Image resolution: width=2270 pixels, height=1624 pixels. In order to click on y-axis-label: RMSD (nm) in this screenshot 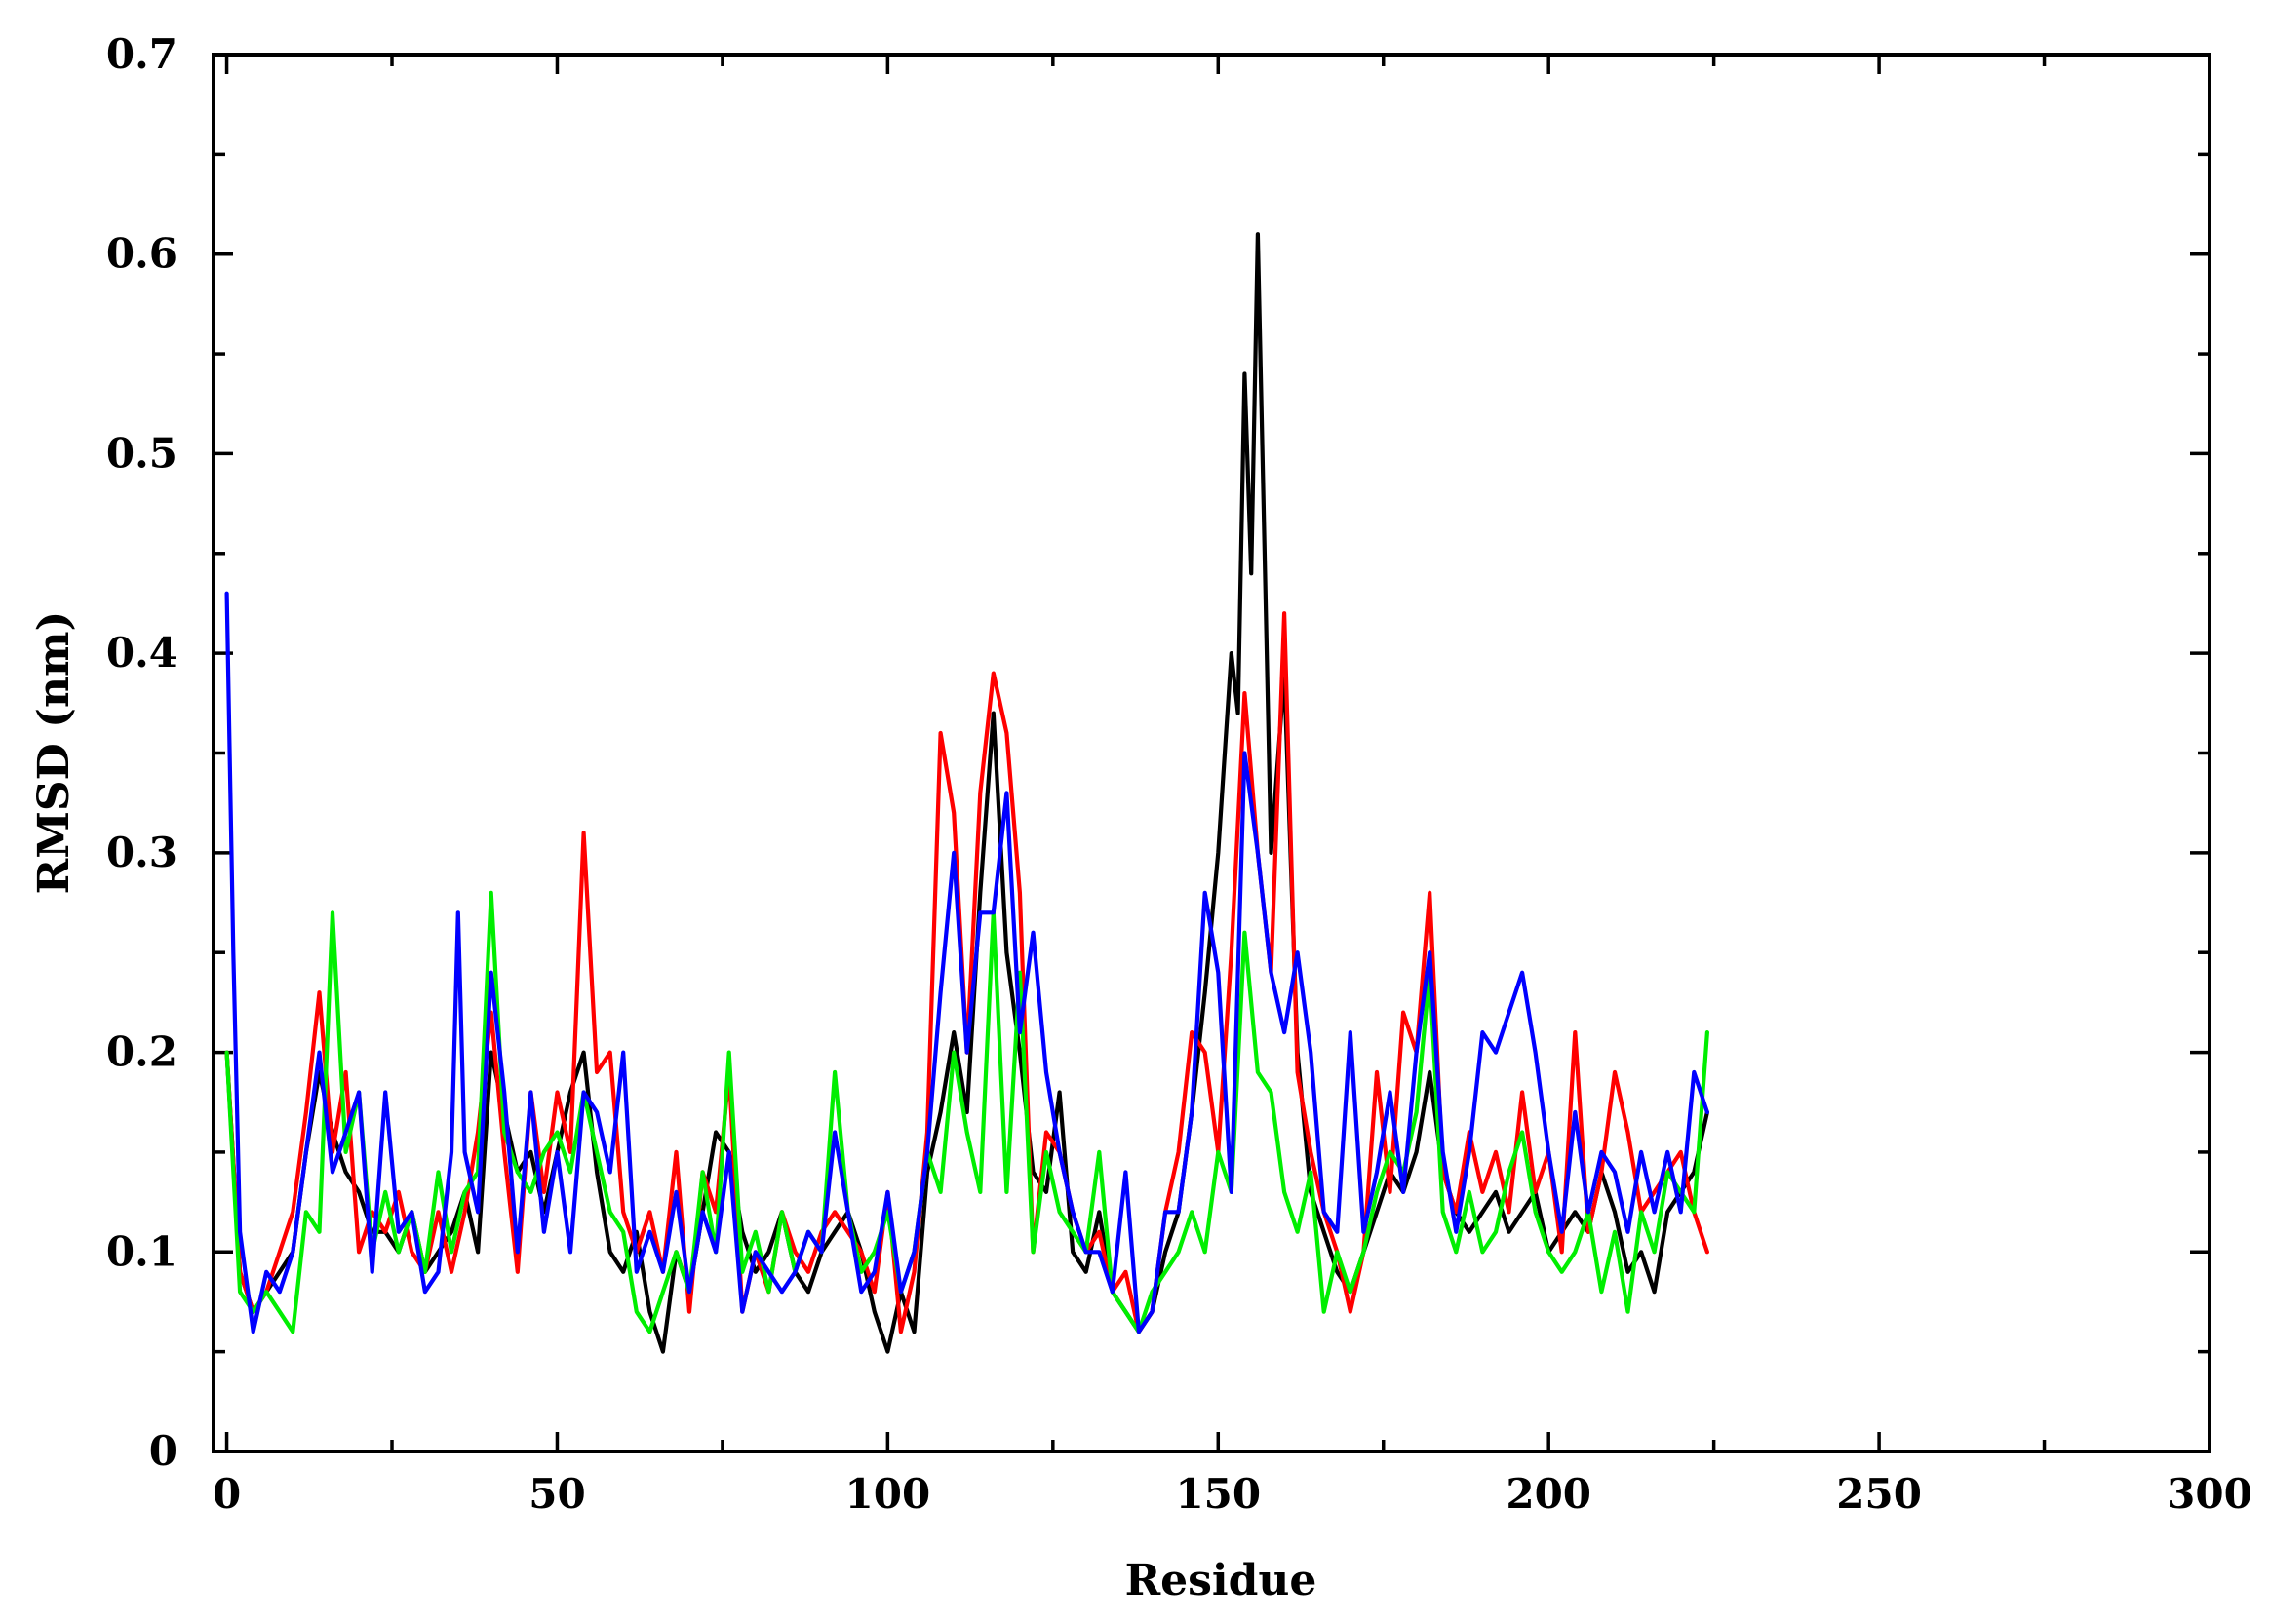, I will do `click(54, 753)`.